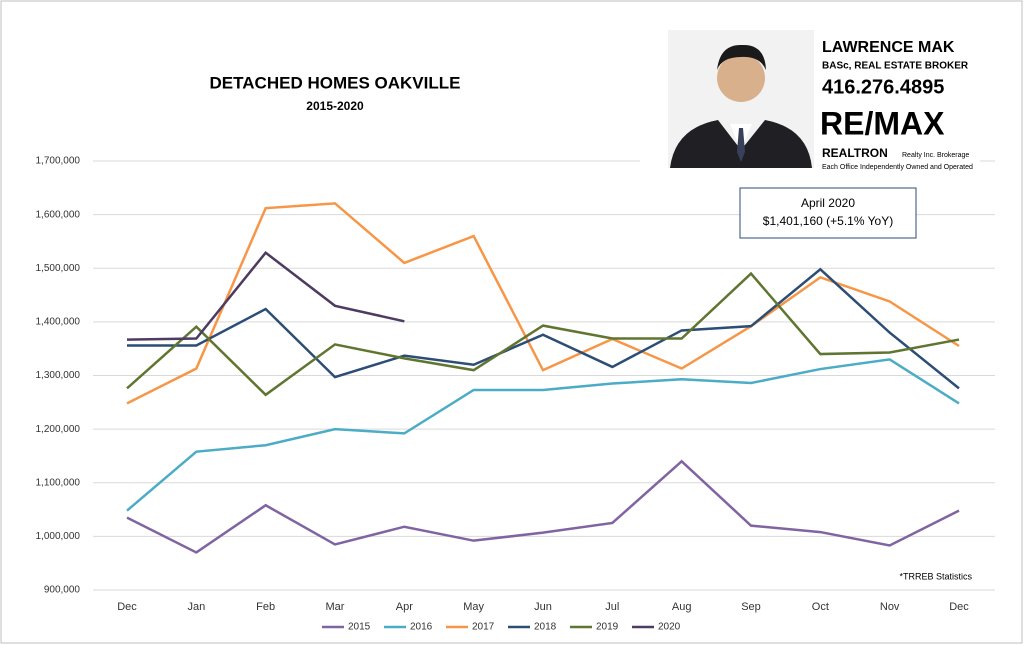  Describe the element at coordinates (335, 106) in the screenshot. I see `chart-subtitle: 2015-2020` at that location.